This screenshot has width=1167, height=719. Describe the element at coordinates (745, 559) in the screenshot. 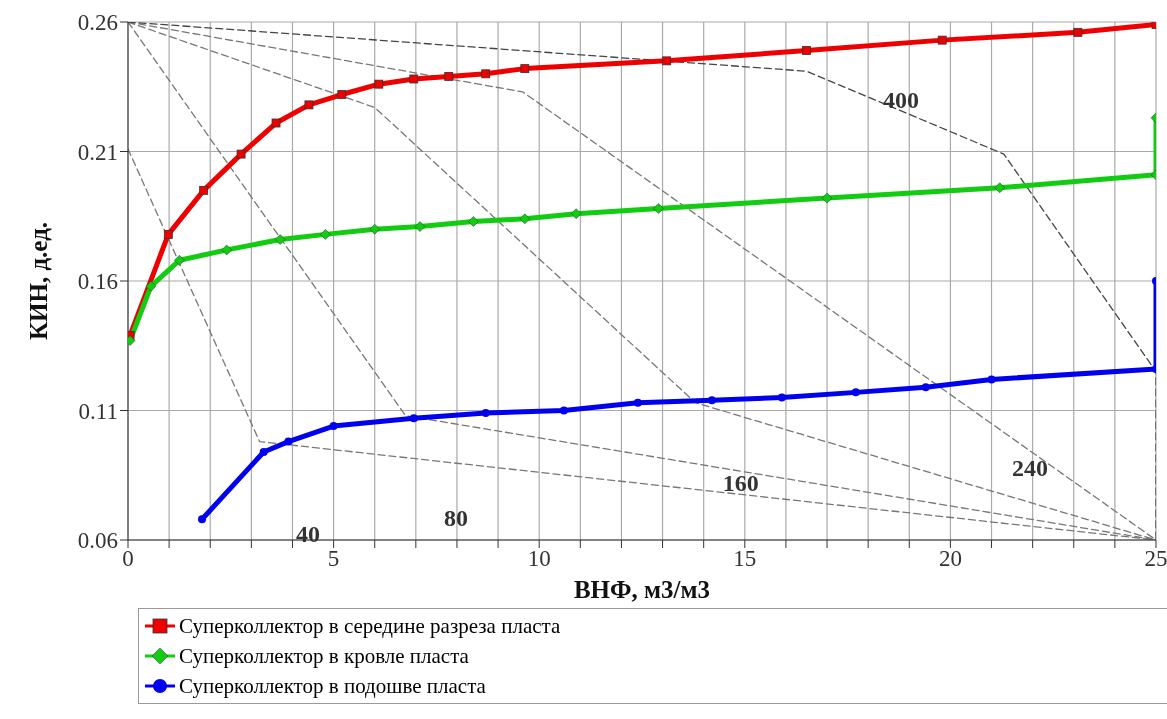

I see `x-tick-label: 15` at that location.